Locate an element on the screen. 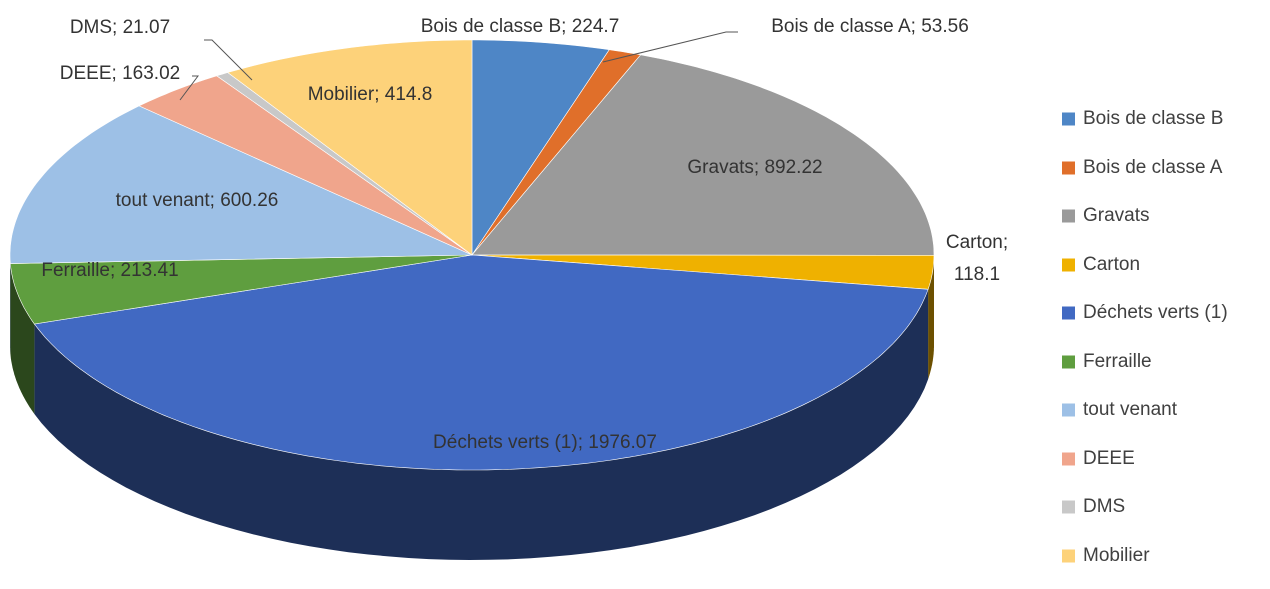  data-label: DMS; 21.07 is located at coordinates (120, 27).